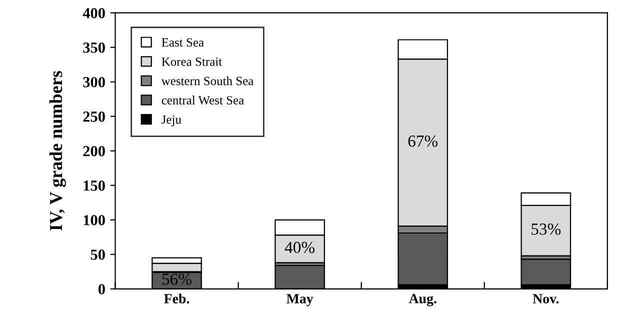 The height and width of the screenshot is (321, 623). Describe the element at coordinates (299, 248) in the screenshot. I see `annotation: 40%` at that location.